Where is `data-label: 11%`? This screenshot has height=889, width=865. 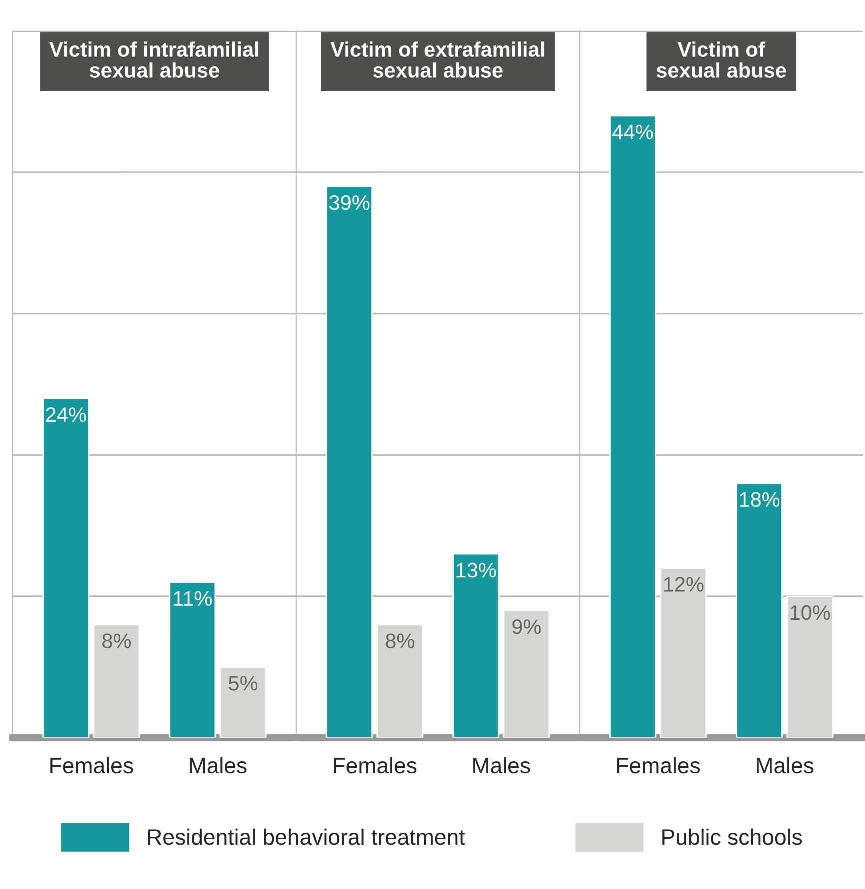
data-label: 11% is located at coordinates (193, 598).